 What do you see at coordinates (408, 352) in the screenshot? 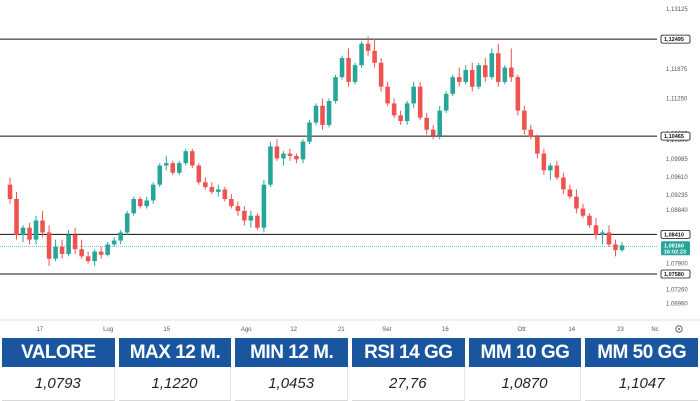
I see `stat-header: RSI 14 GG` at bounding box center [408, 352].